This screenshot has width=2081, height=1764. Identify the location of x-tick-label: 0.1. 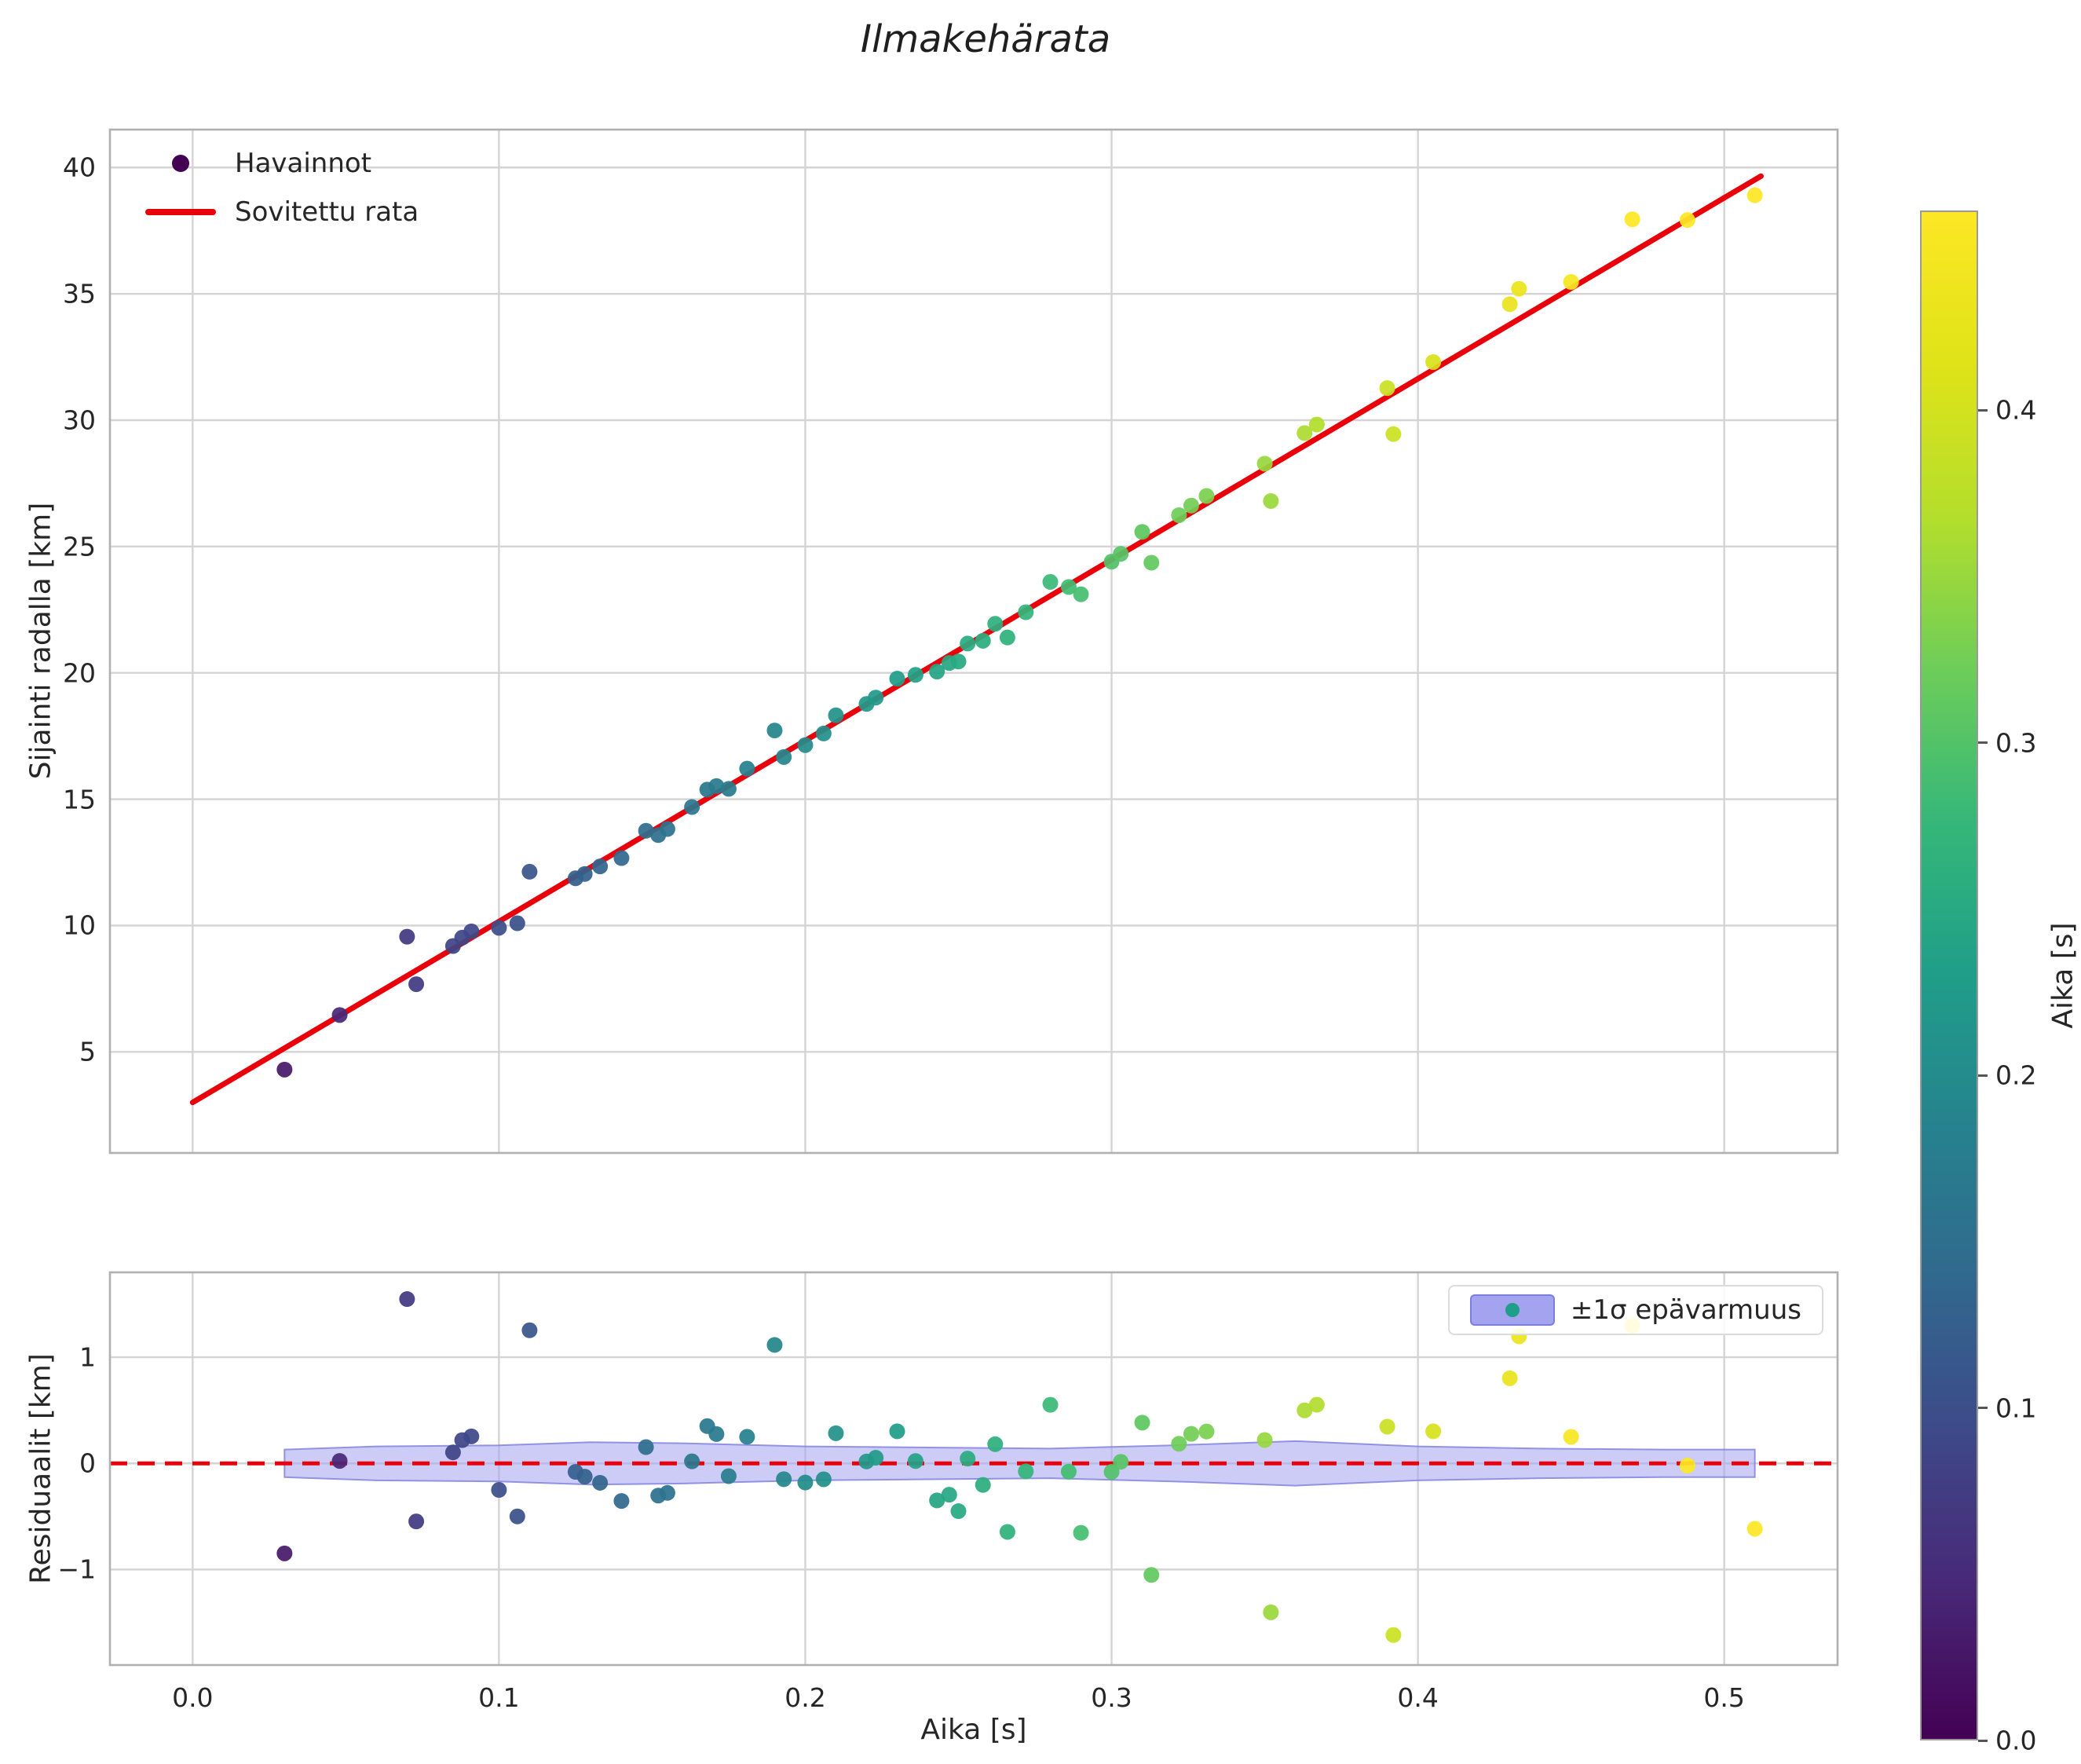
(499, 1698).